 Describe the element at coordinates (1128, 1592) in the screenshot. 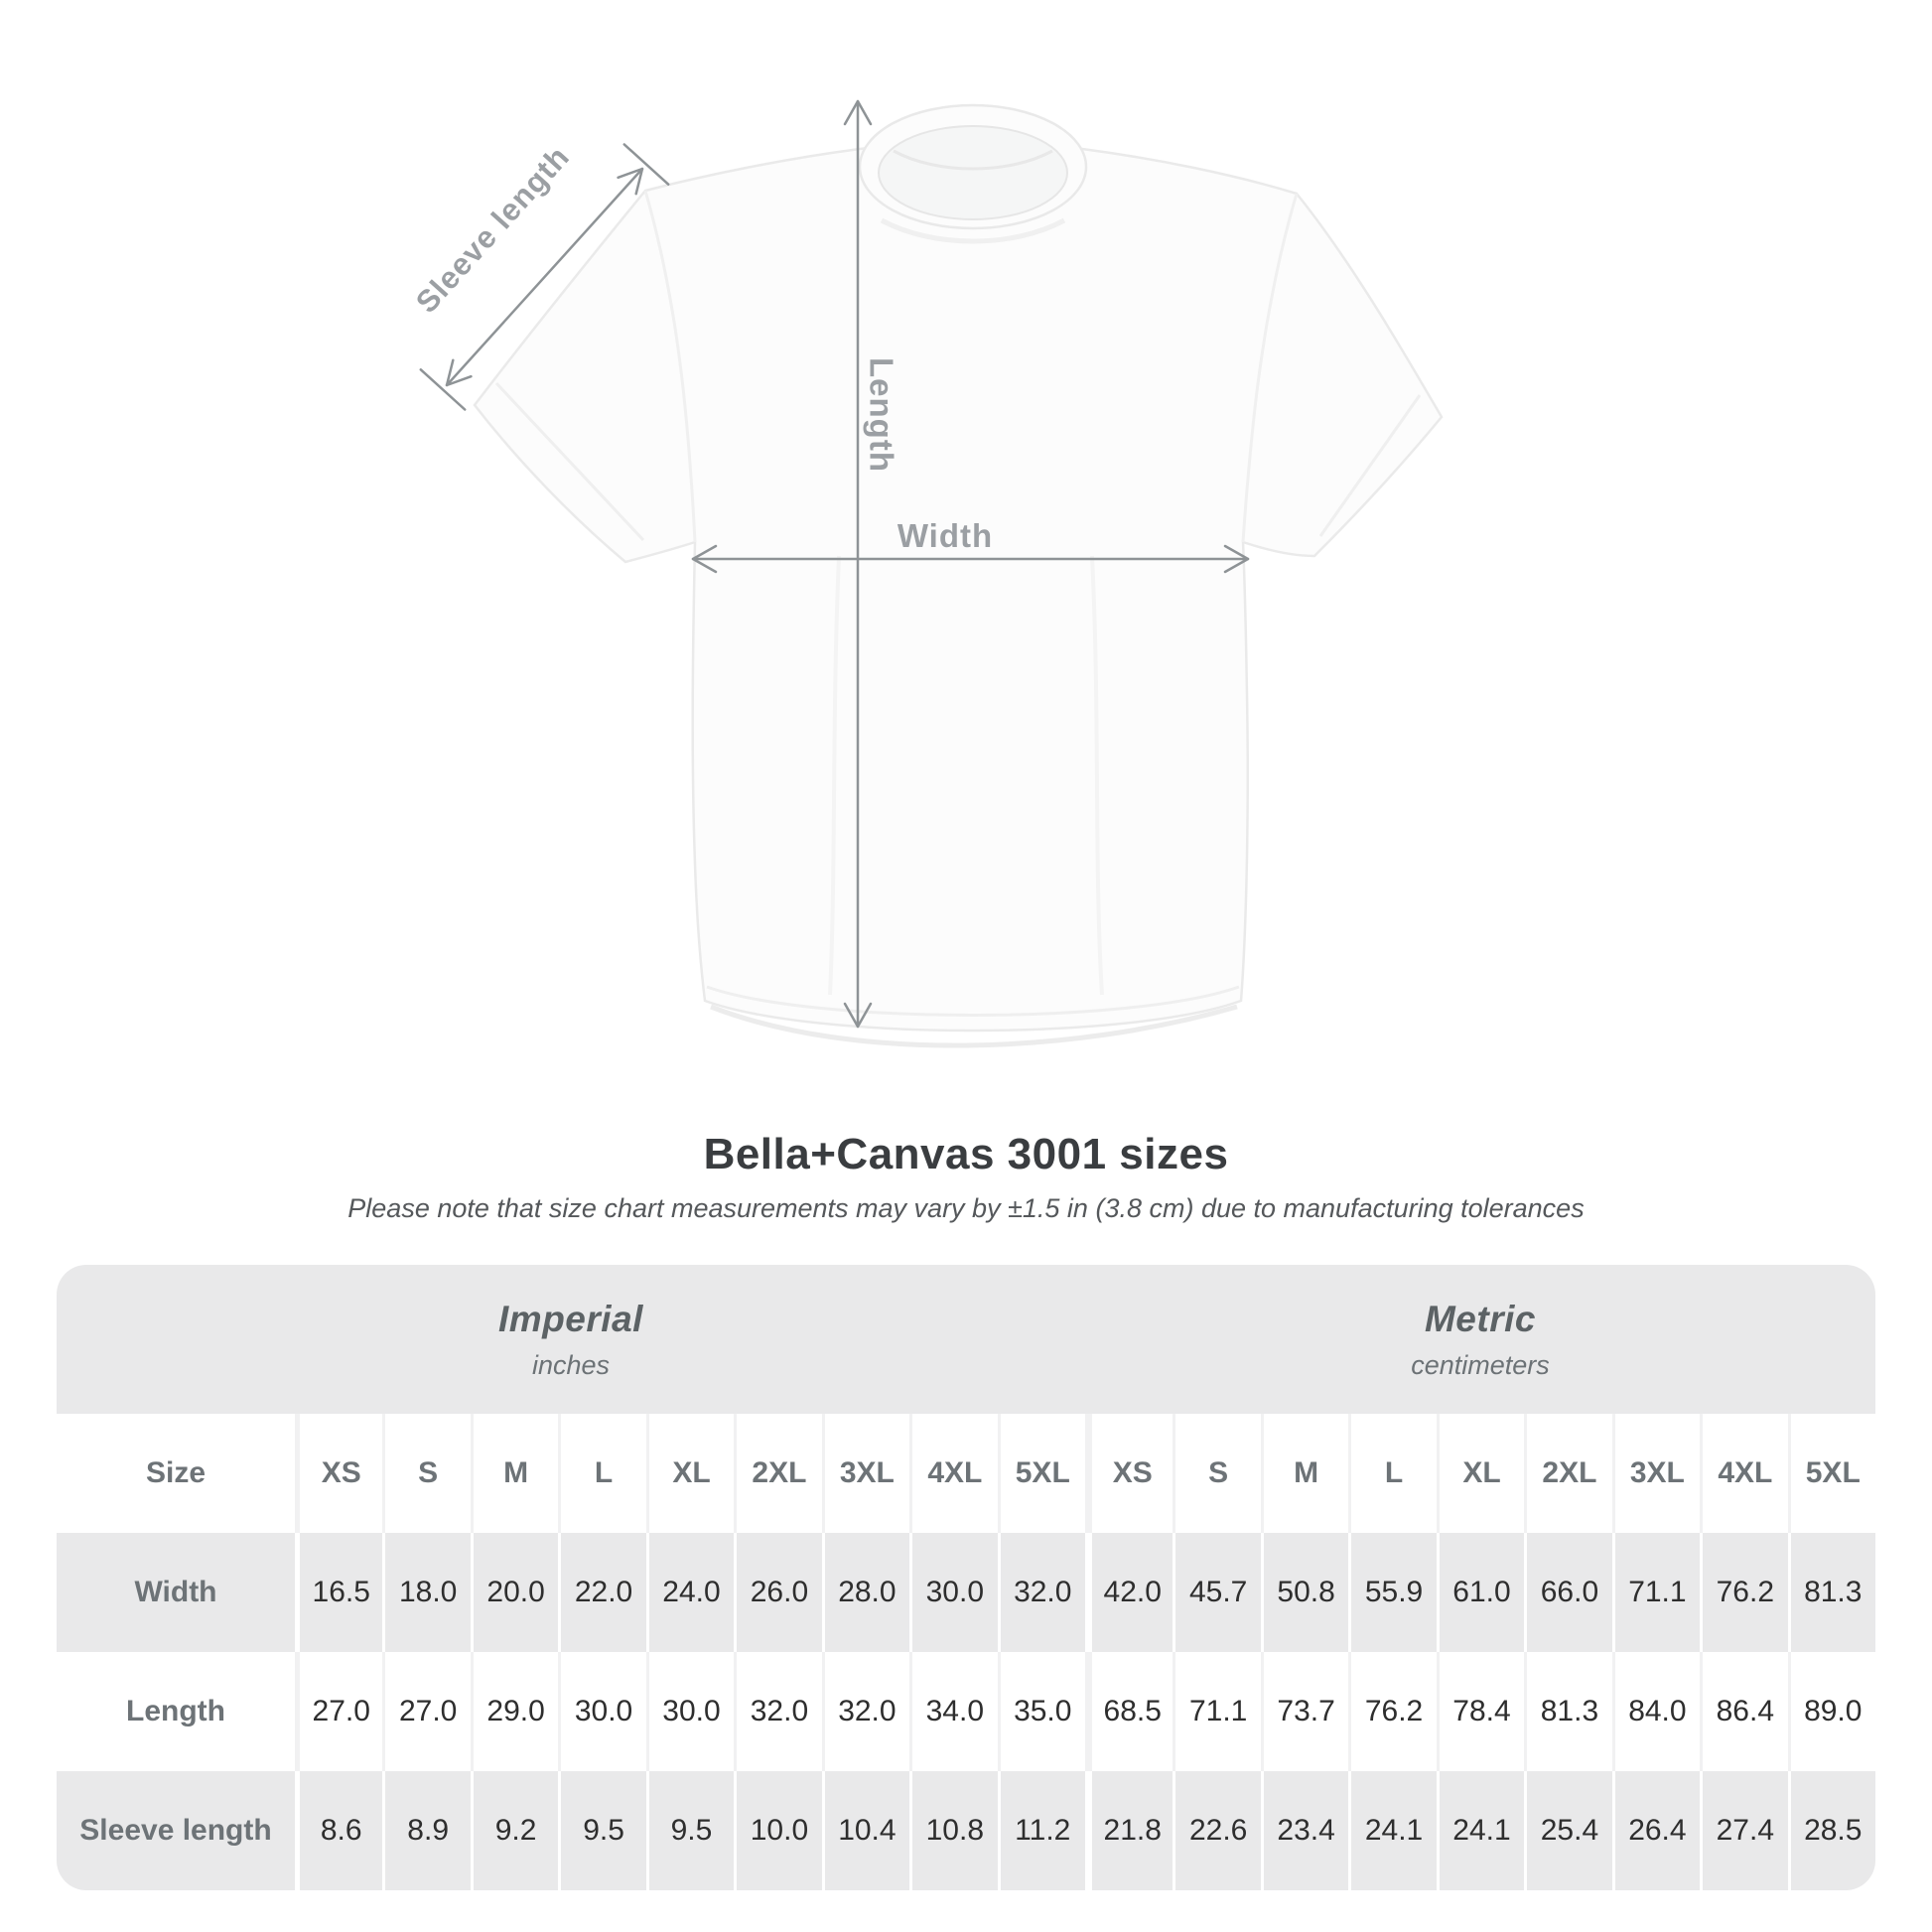

I see `table-cell: 42.0` at that location.